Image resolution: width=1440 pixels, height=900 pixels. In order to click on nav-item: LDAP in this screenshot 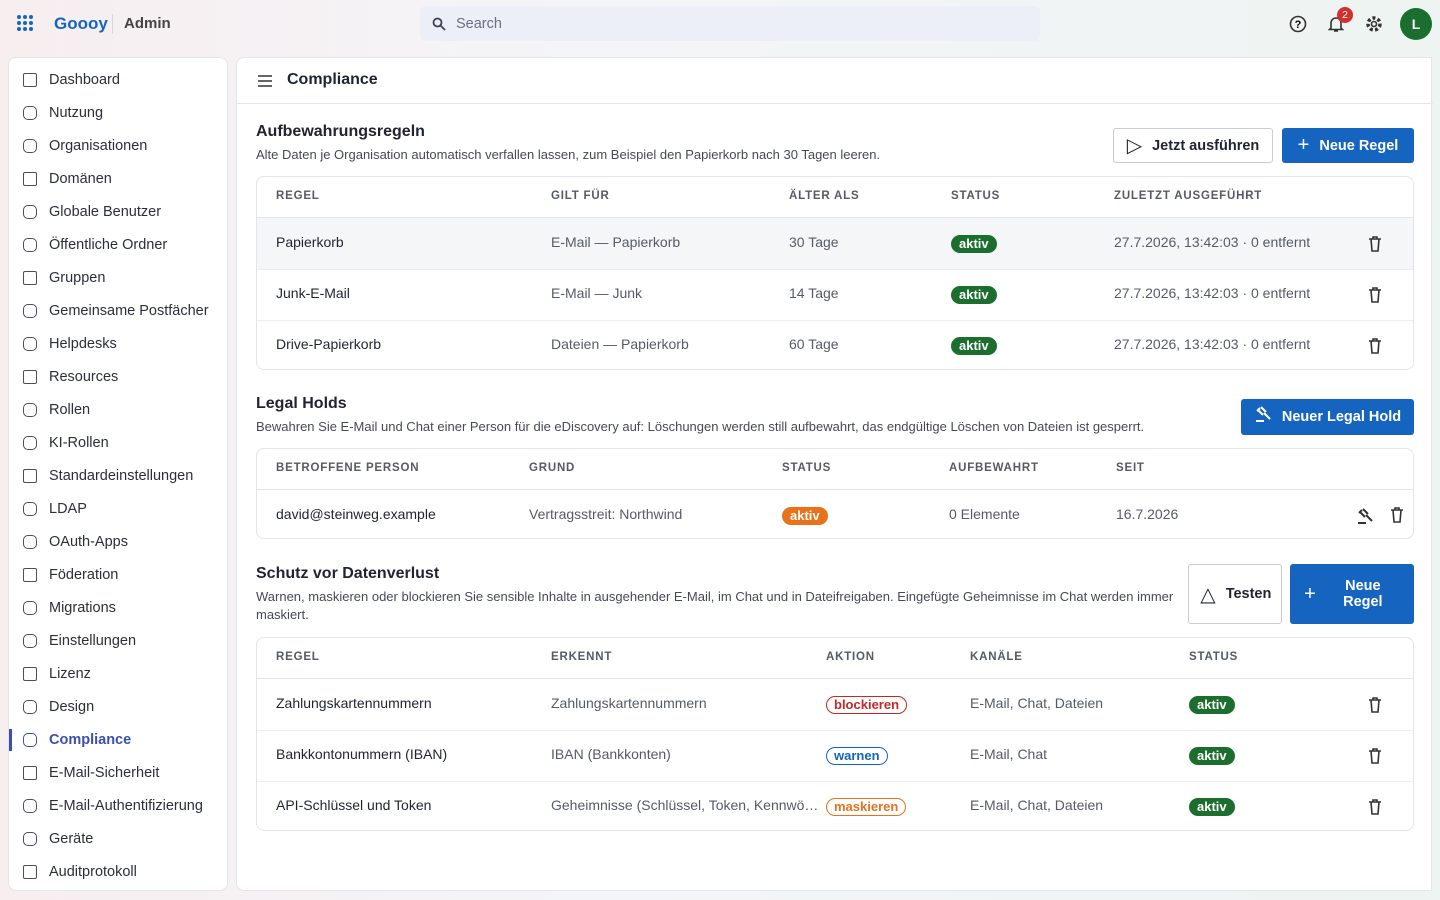, I will do `click(119, 509)`.